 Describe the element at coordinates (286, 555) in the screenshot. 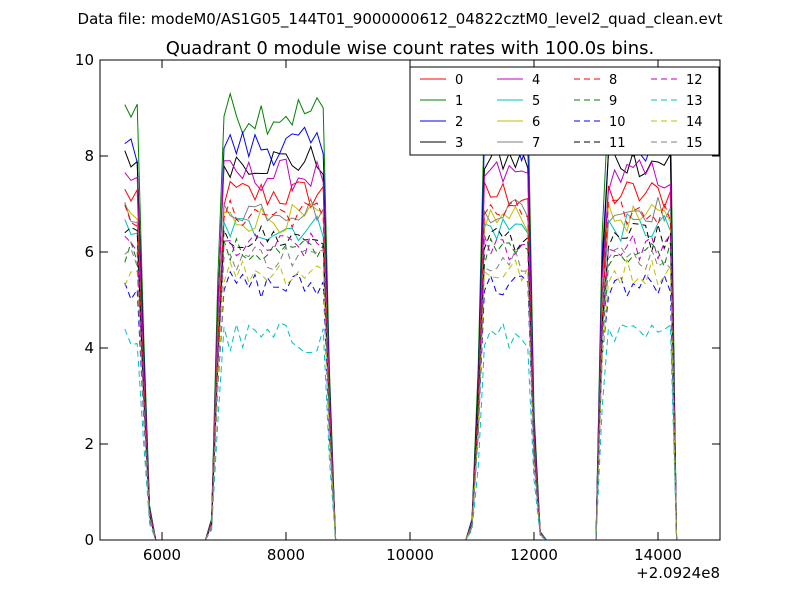

I see `x-tick-label: 8000` at that location.